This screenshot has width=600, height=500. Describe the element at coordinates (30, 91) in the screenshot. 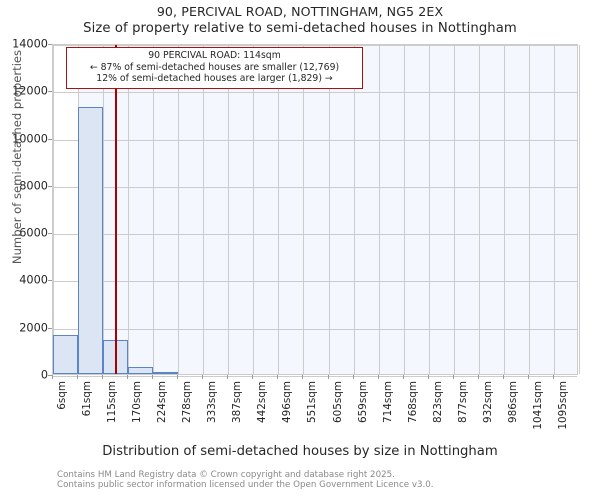

I see `y-tick-label: 12000` at that location.